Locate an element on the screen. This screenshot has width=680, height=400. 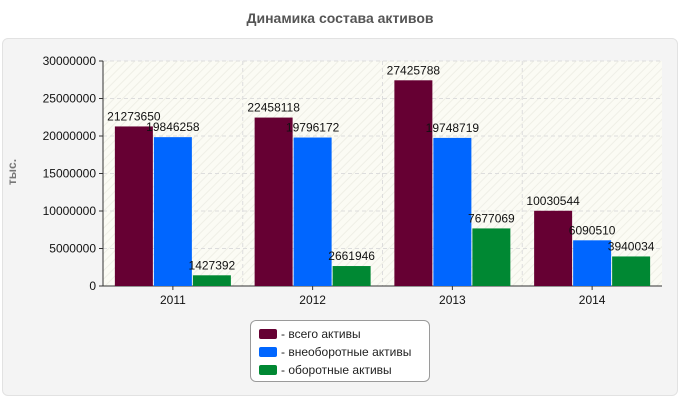
data-label: 10030544 is located at coordinates (553, 201).